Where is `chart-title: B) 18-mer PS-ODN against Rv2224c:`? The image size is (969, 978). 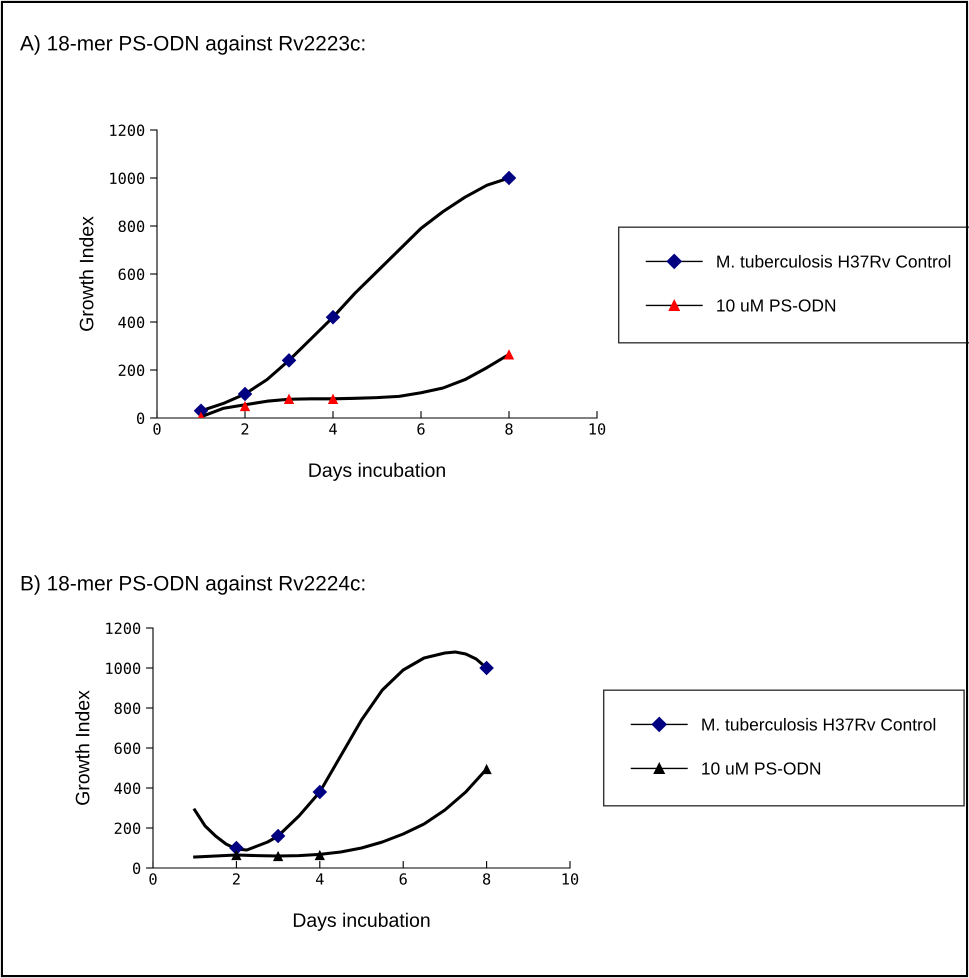 chart-title: B) 18-mer PS-ODN against Rv2224c: is located at coordinates (193, 585).